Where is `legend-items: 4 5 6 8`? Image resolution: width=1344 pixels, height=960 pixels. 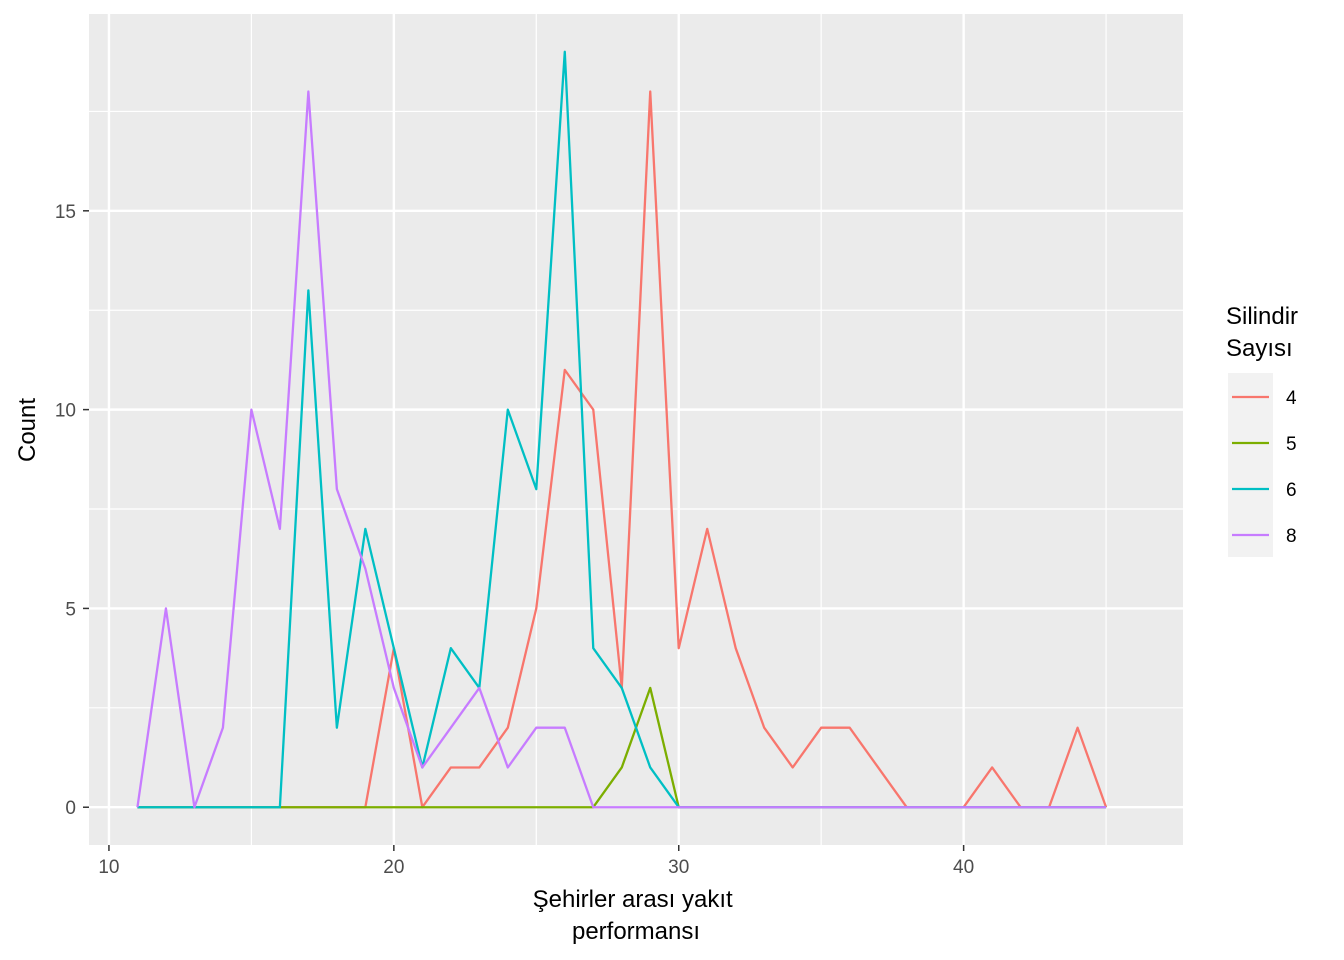 legend-items: 4 5 6 8 is located at coordinates (1264, 467).